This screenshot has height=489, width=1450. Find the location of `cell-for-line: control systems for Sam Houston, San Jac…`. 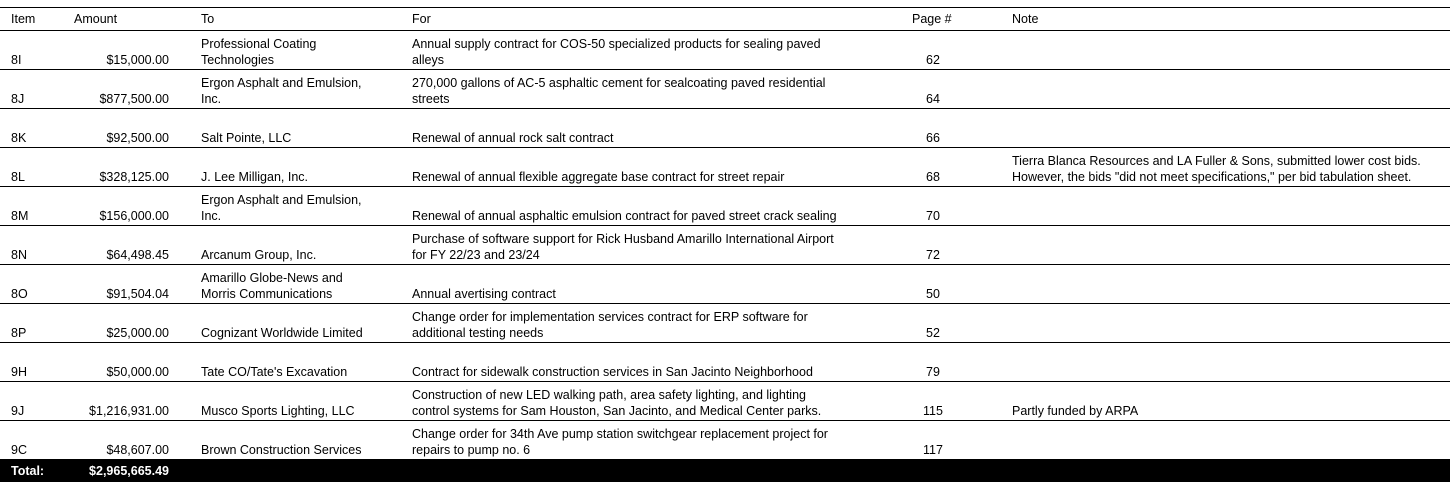

cell-for-line: control systems for Sam Houston, San Jac… is located at coordinates (617, 411).